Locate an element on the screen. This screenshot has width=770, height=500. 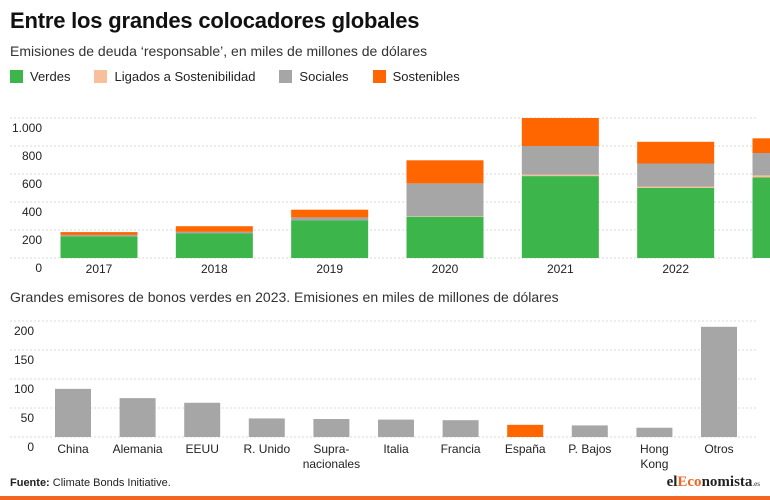
bar-2018-verdes is located at coordinates (214, 245).